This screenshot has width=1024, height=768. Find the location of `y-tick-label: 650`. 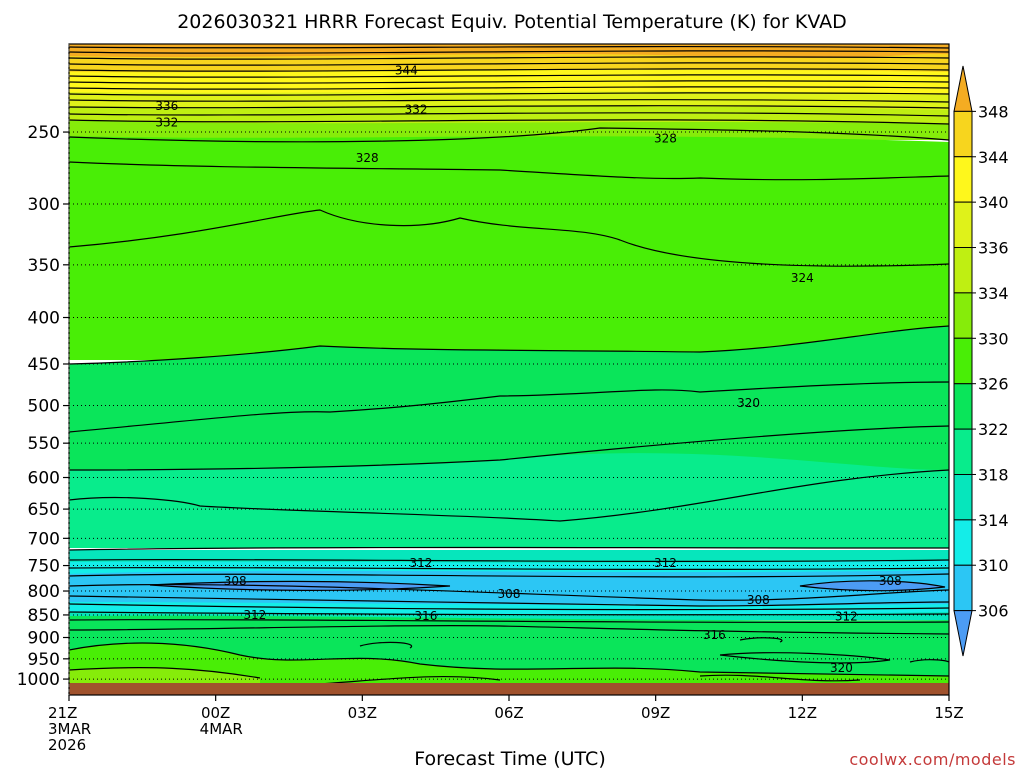

y-tick-label: 650 is located at coordinates (44, 510).